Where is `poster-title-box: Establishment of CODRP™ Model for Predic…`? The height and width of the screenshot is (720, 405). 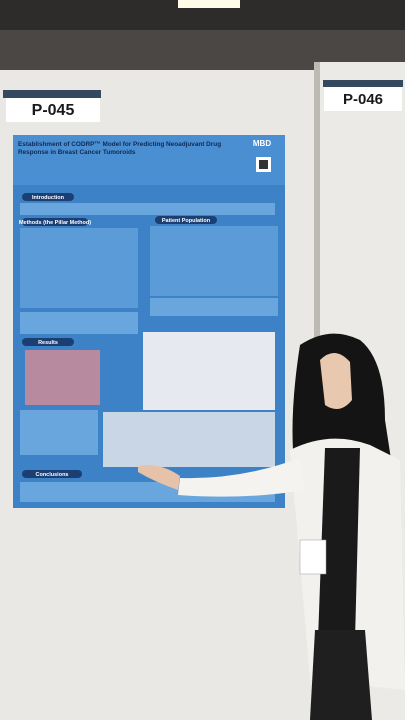
poster-title-box: Establishment of CODRP™ Model for Predic… is located at coordinates (120, 148).